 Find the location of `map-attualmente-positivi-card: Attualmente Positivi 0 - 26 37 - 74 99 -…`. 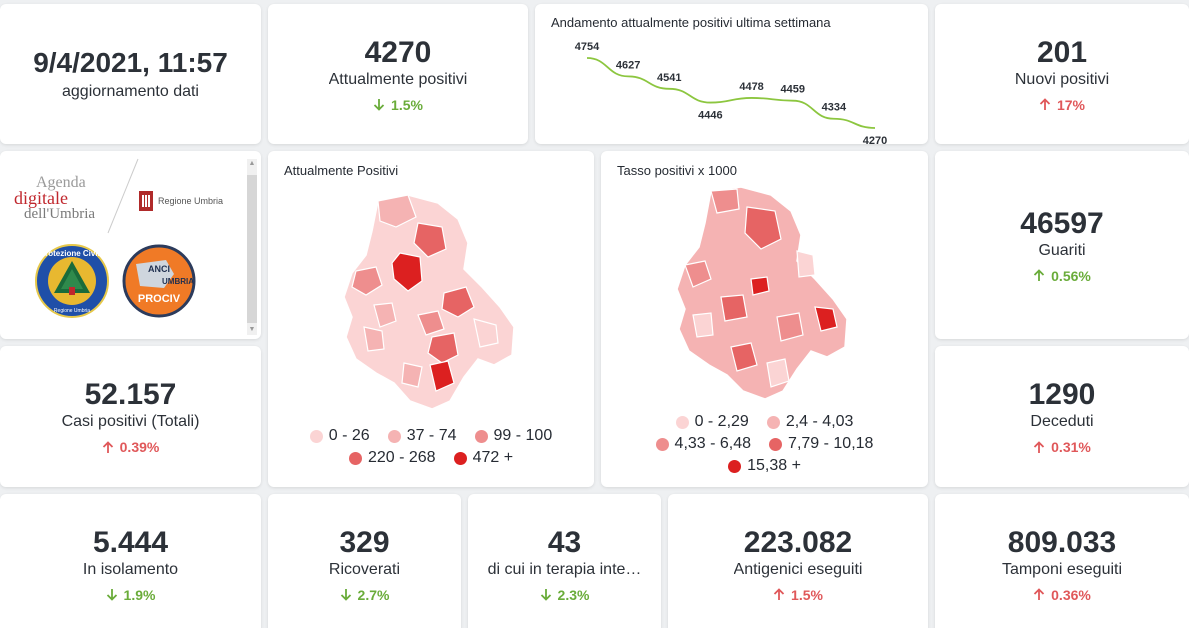

map-attualmente-positivi-card: Attualmente Positivi 0 - 26 37 - 74 99 -… is located at coordinates (431, 319).